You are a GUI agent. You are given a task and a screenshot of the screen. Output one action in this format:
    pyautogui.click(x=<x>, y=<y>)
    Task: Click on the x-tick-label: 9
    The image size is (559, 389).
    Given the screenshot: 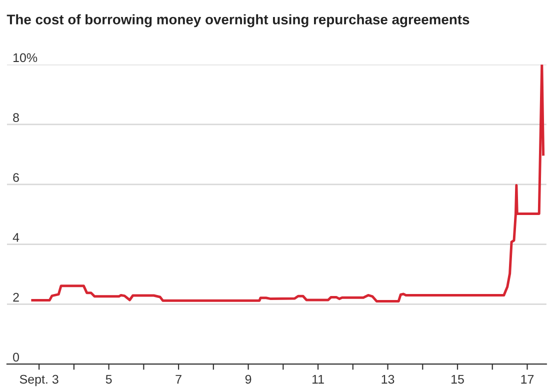 What is the action you would take?
    pyautogui.click(x=248, y=379)
    